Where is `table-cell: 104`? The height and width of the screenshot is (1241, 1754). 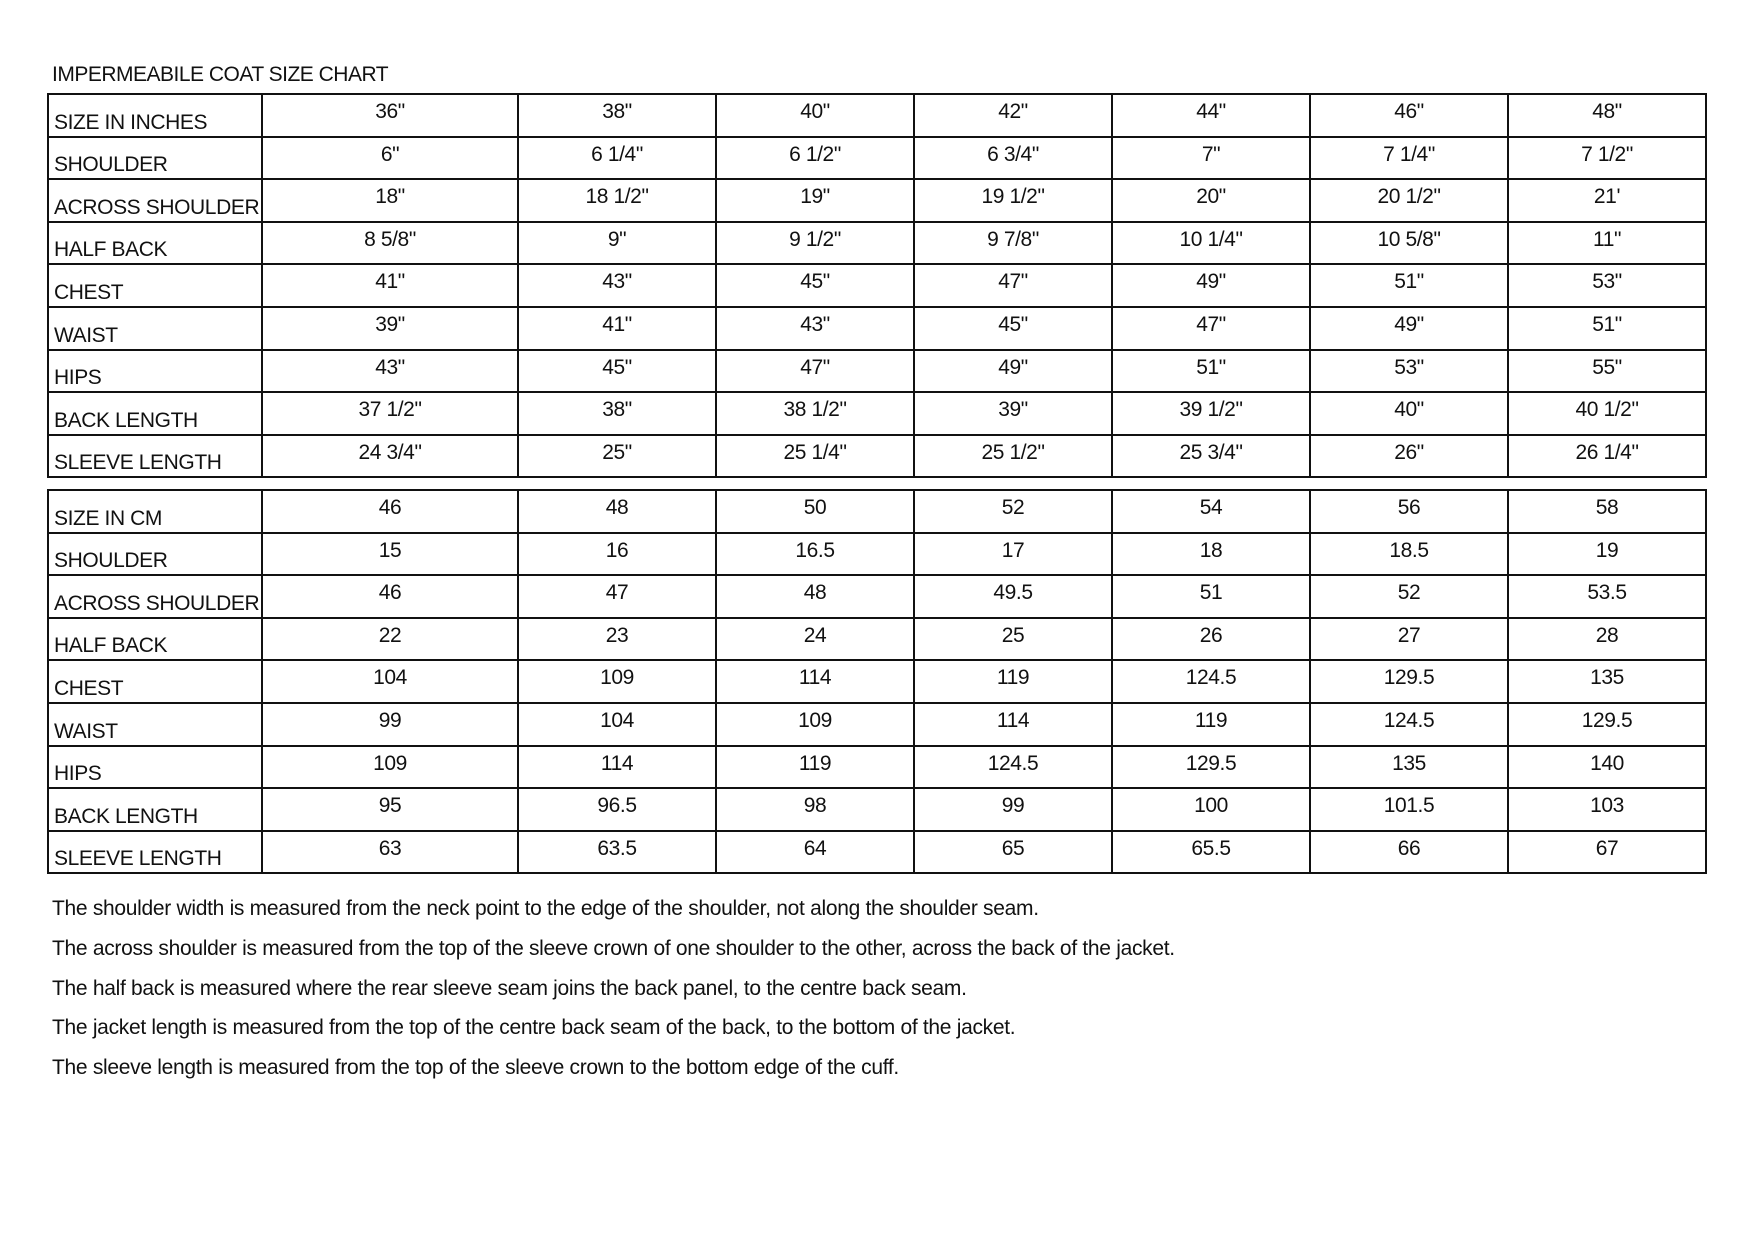
table-cell: 104 is located at coordinates (617, 724).